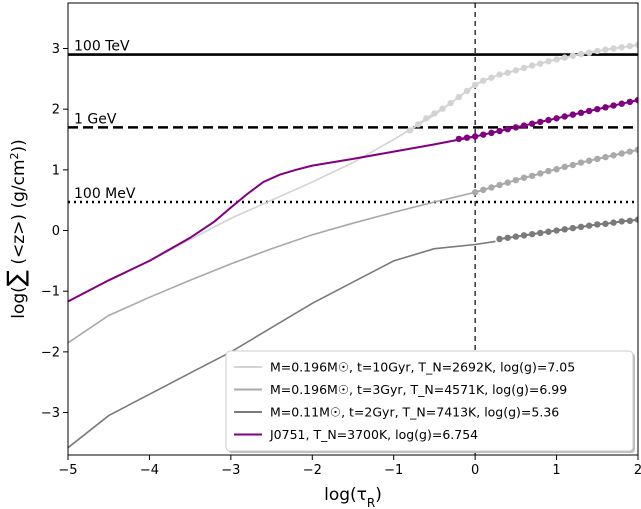 The height and width of the screenshot is (509, 641). I want to click on x-tick-label: 1, so click(556, 470).